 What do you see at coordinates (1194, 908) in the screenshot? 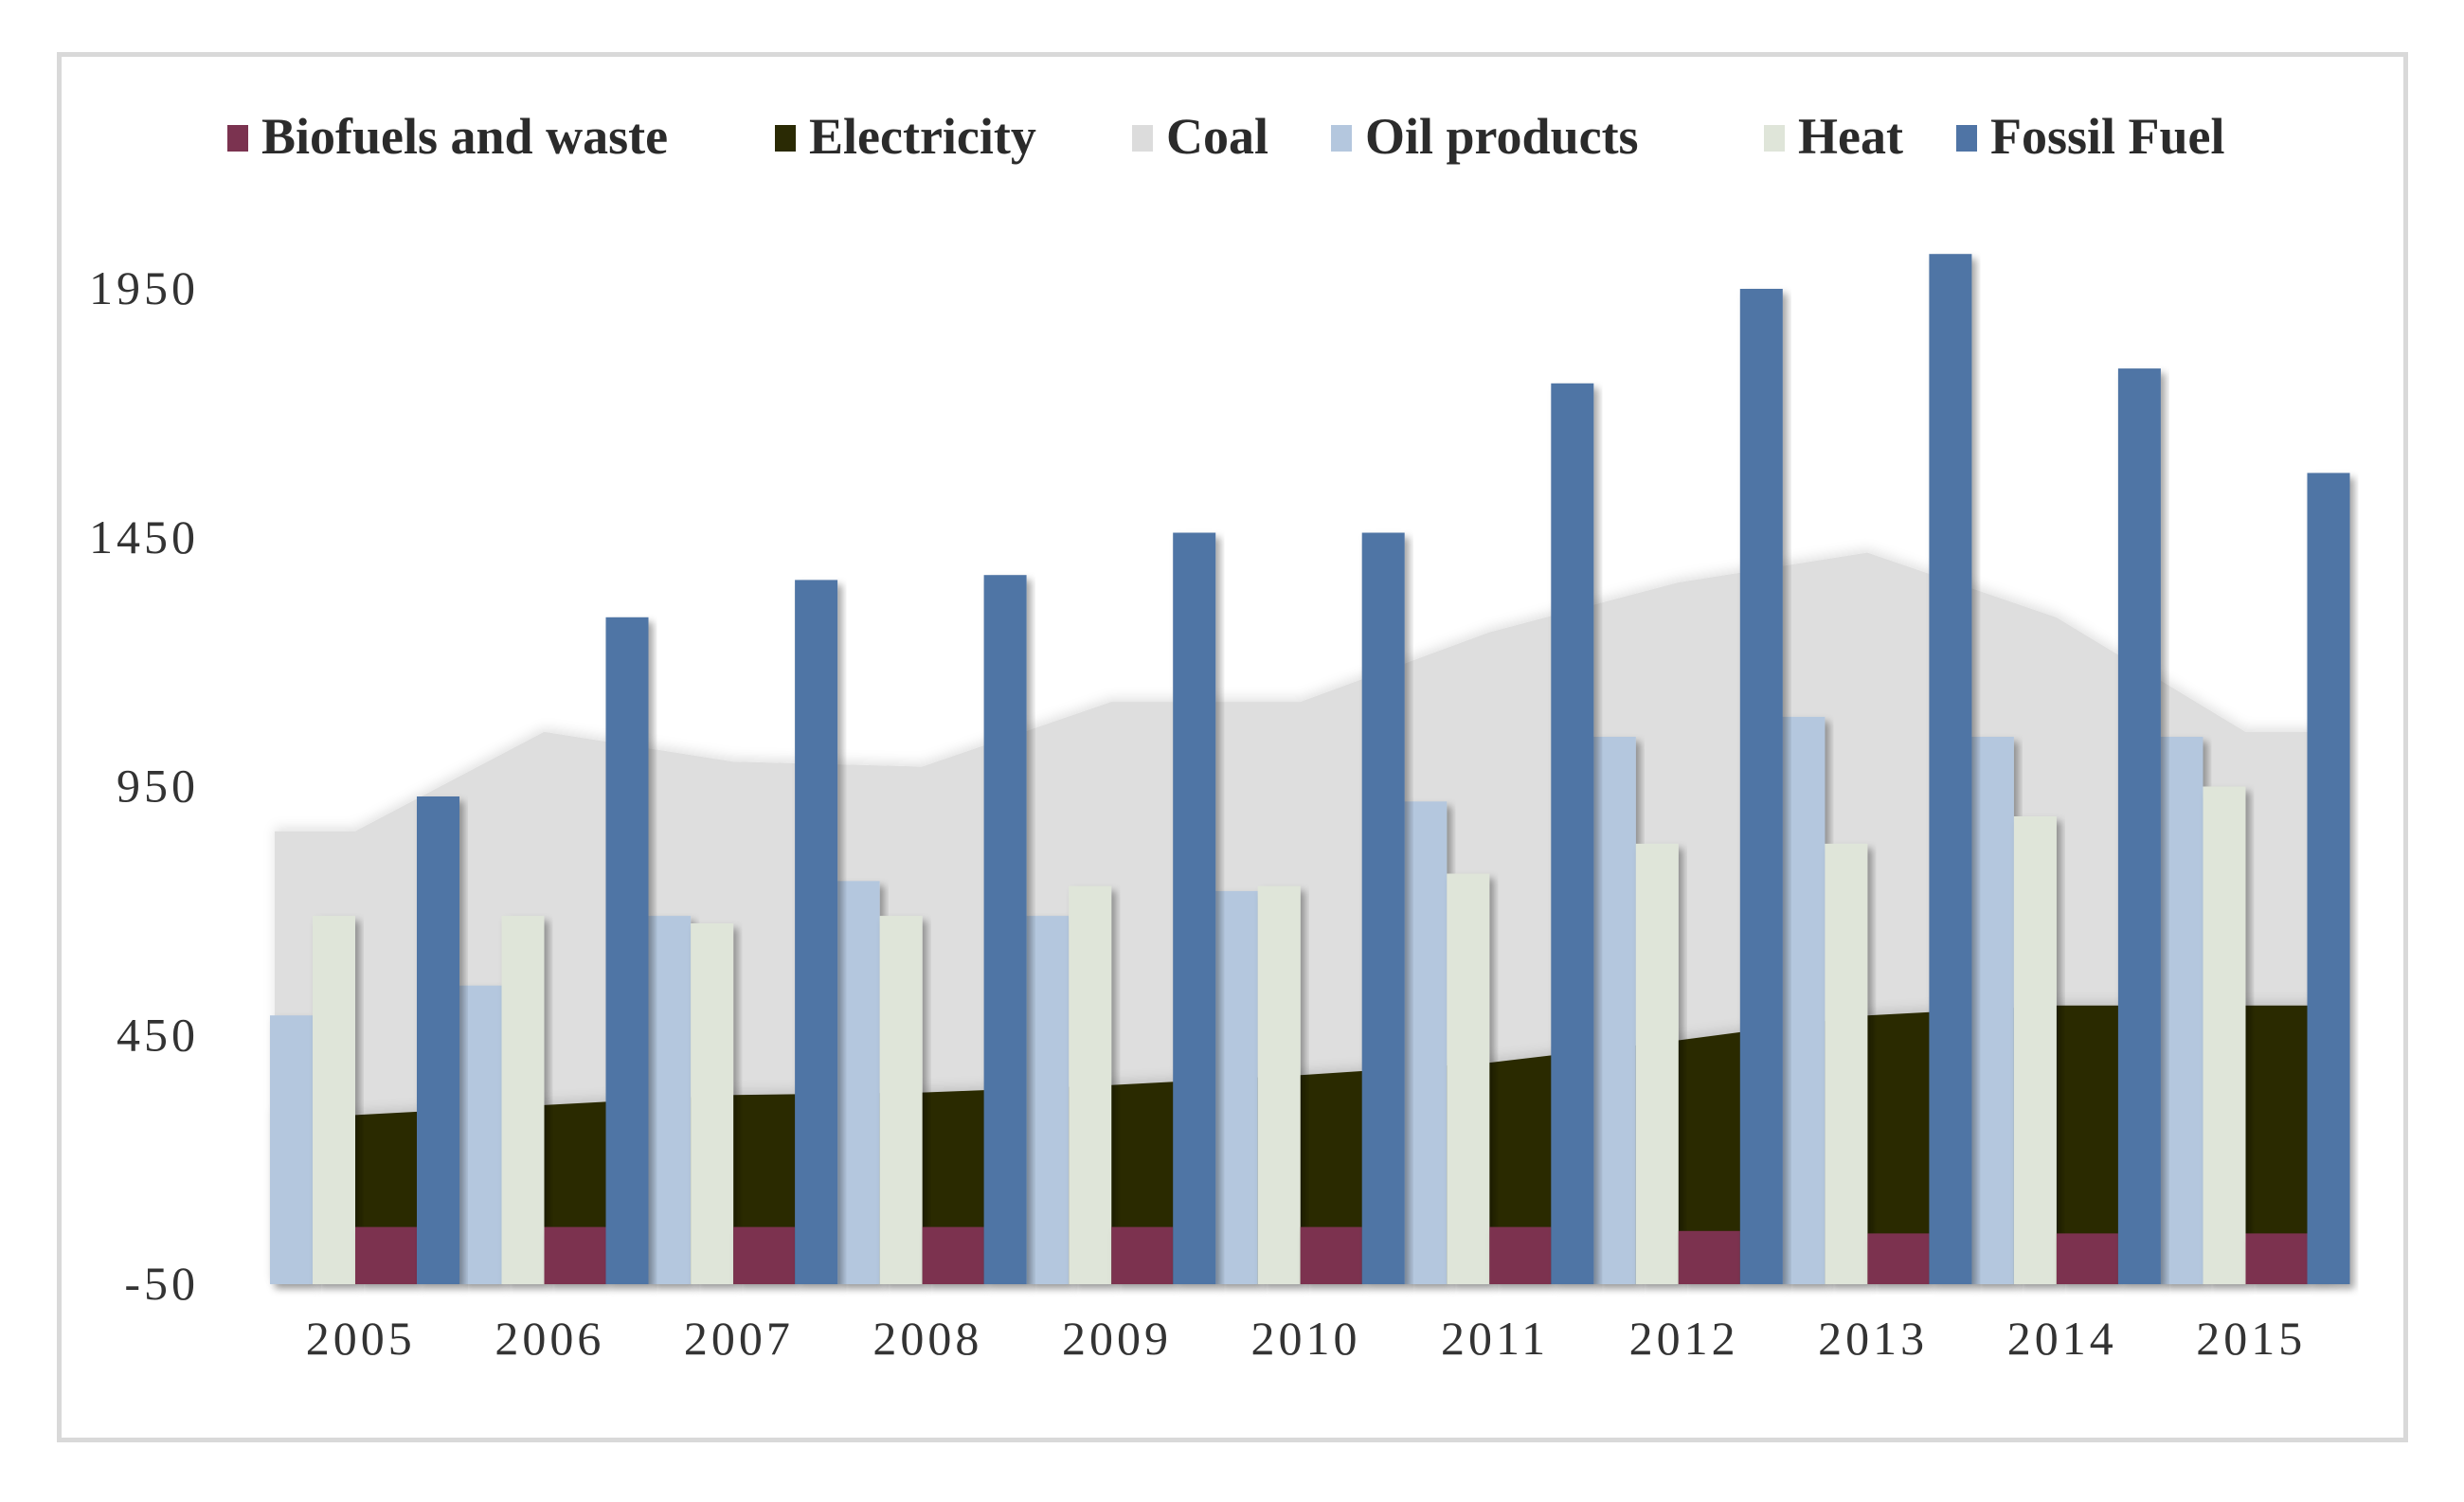
I see `bar-fossil-fuel-2009` at bounding box center [1194, 908].